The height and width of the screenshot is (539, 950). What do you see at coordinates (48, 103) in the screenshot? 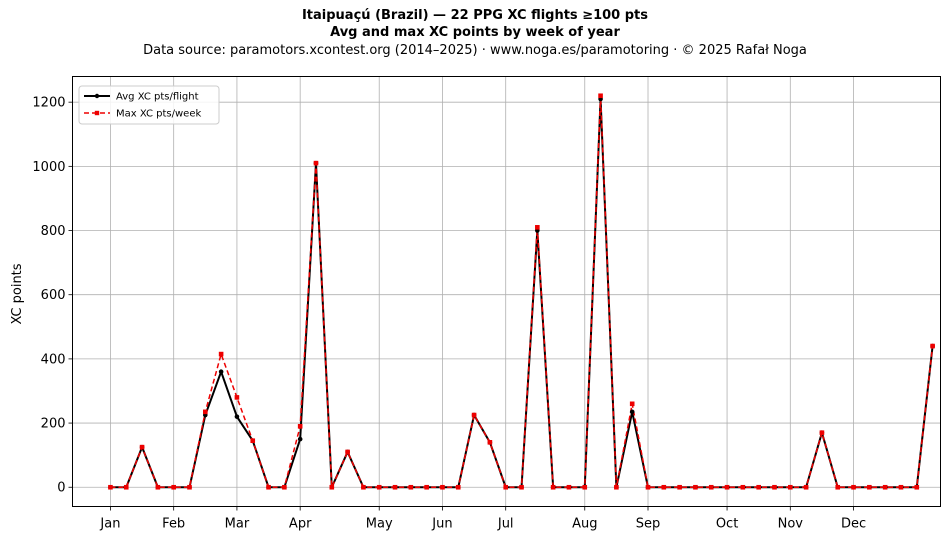
I see `y-tick-label: 1200` at bounding box center [48, 103].